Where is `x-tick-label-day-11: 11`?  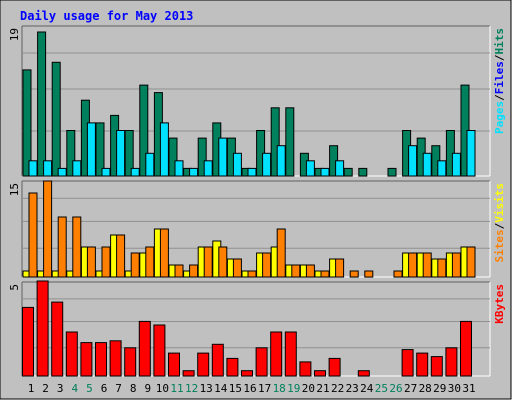
x-tick-label-day-11: 11 is located at coordinates (176, 388).